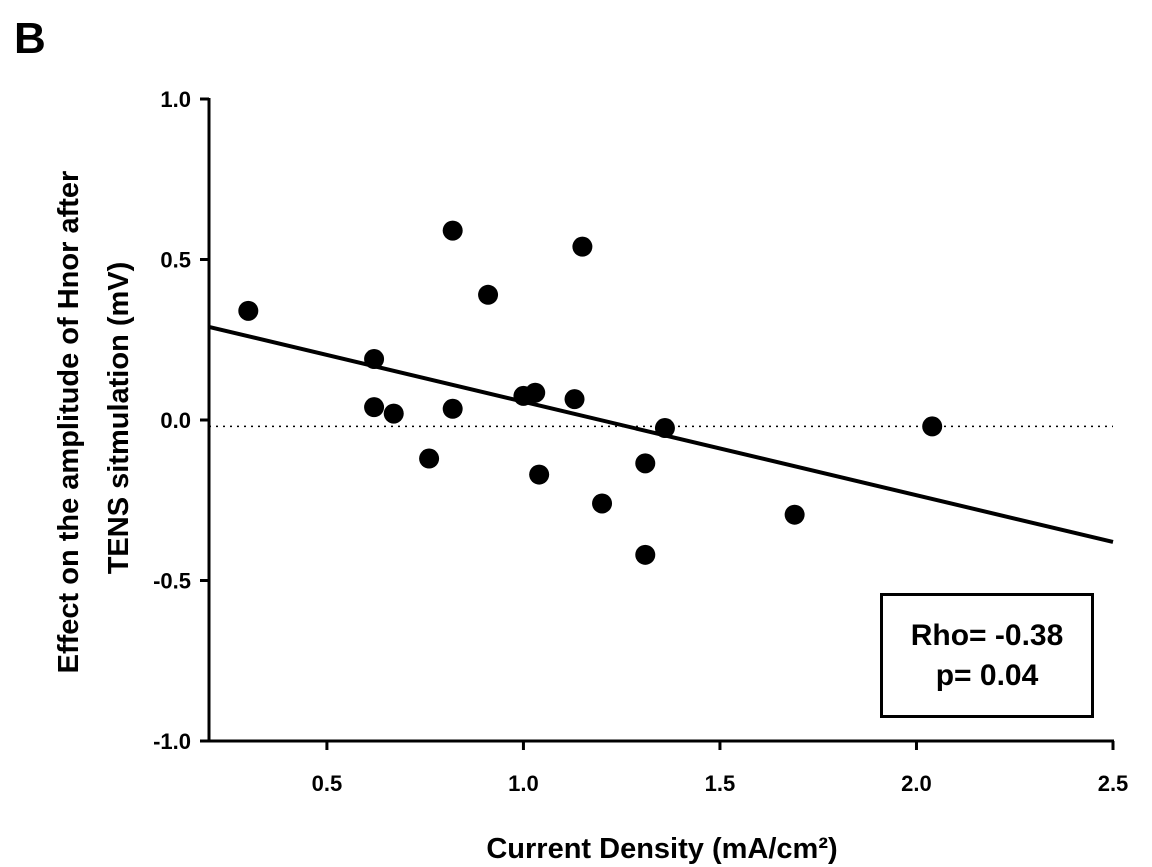 This screenshot has height=867, width=1152. What do you see at coordinates (987, 635) in the screenshot?
I see `rho-value: Rho= -0.38` at bounding box center [987, 635].